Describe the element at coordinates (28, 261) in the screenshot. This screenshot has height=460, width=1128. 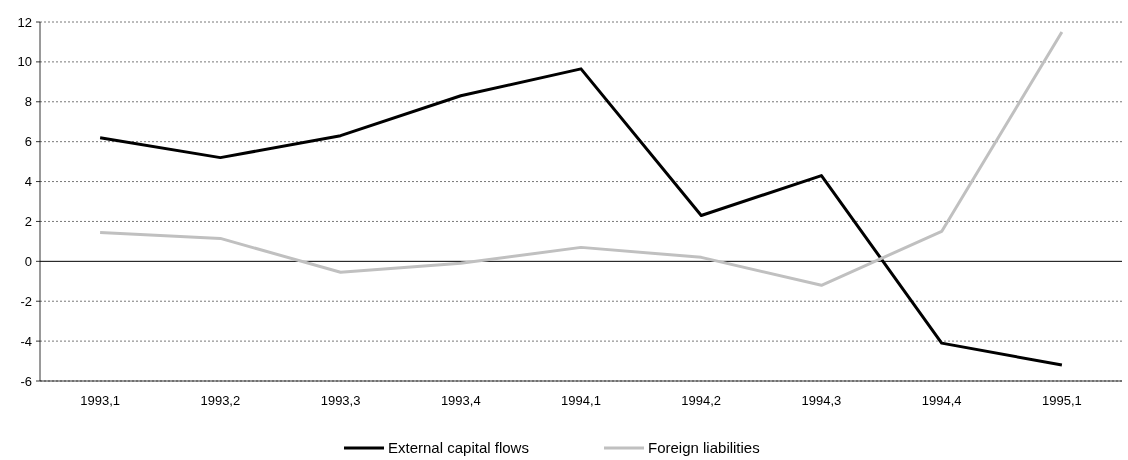
I see `y-tick-label: 0` at that location.